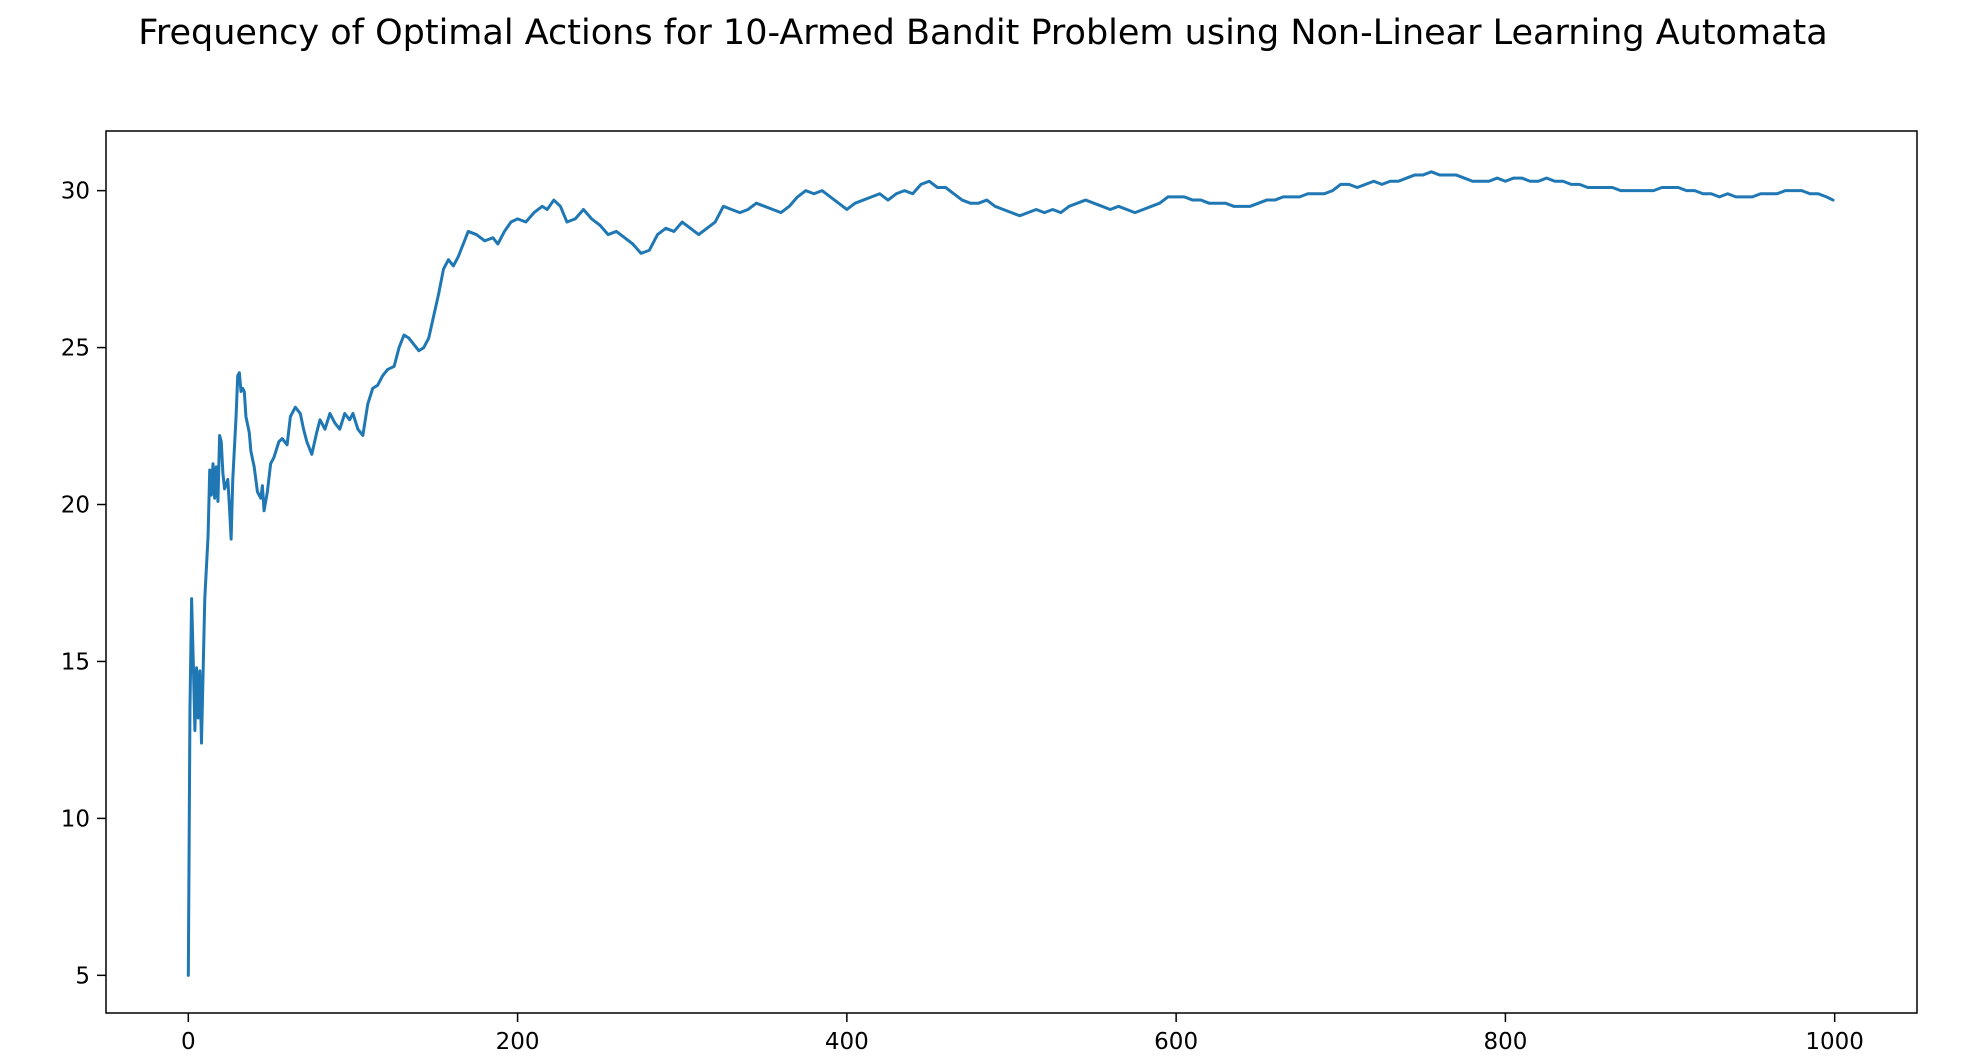  Describe the element at coordinates (518, 1042) in the screenshot. I see `x-tick-label: 200` at that location.